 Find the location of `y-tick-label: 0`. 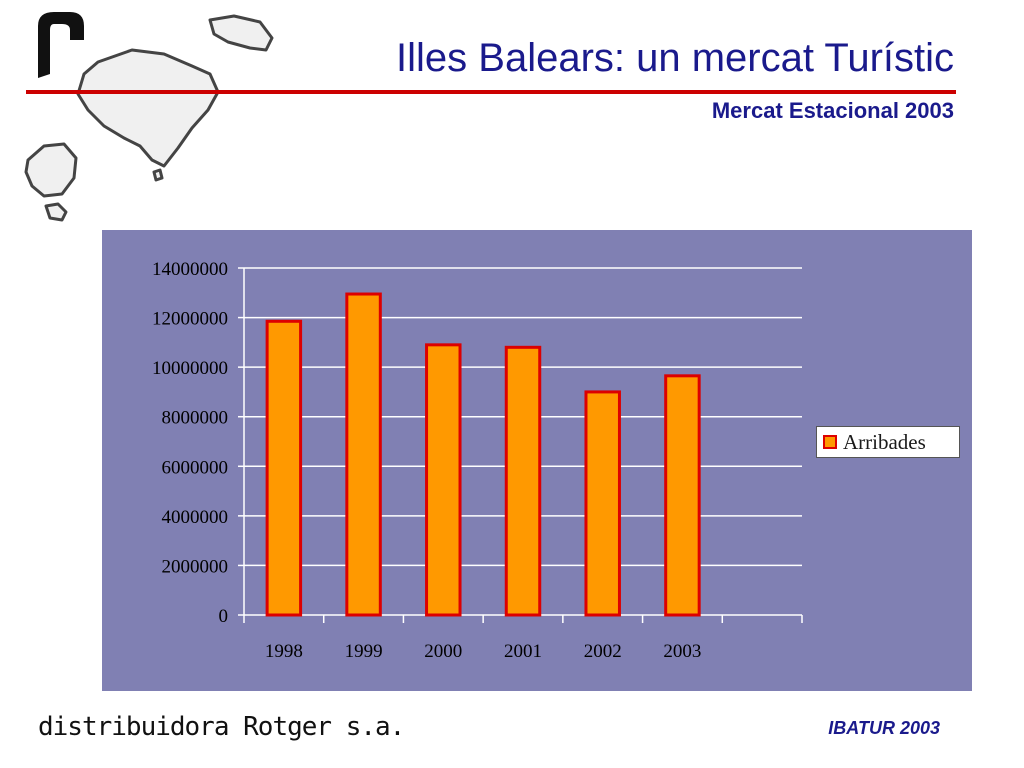

y-tick-label: 0 is located at coordinates (224, 616).